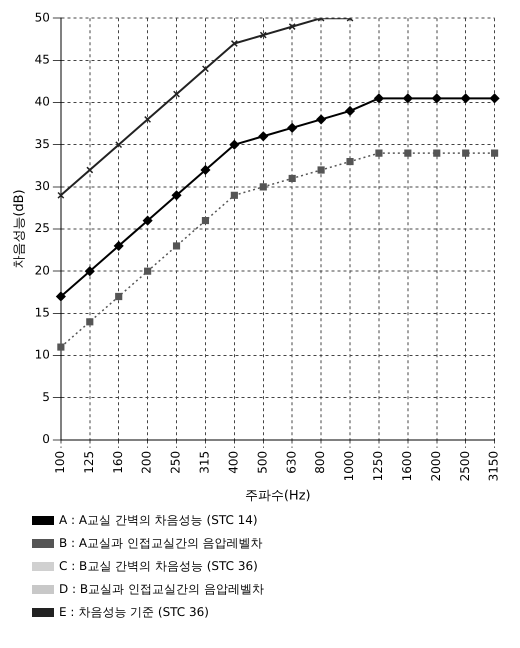 Image resolution: width=520 pixels, height=648 pixels. Describe the element at coordinates (378, 466) in the screenshot. I see `x-tick-label: 1250` at that location.